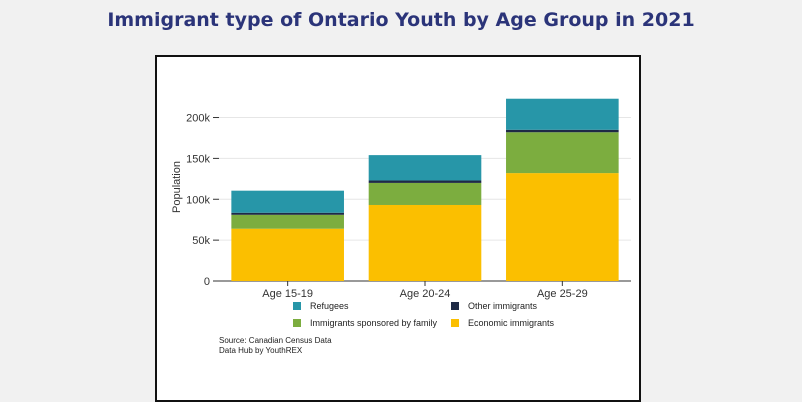 This screenshot has height=402, width=802. I want to click on y-tick-label: 100k, so click(198, 200).